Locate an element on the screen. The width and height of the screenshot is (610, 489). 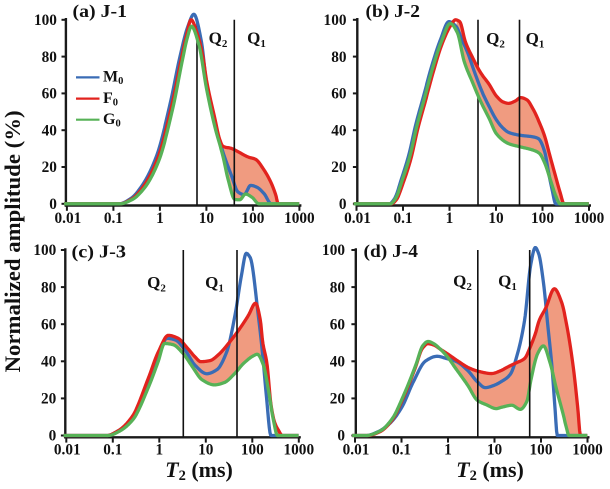
svg-text: (b) J-2 is located at coordinates (393, 11).